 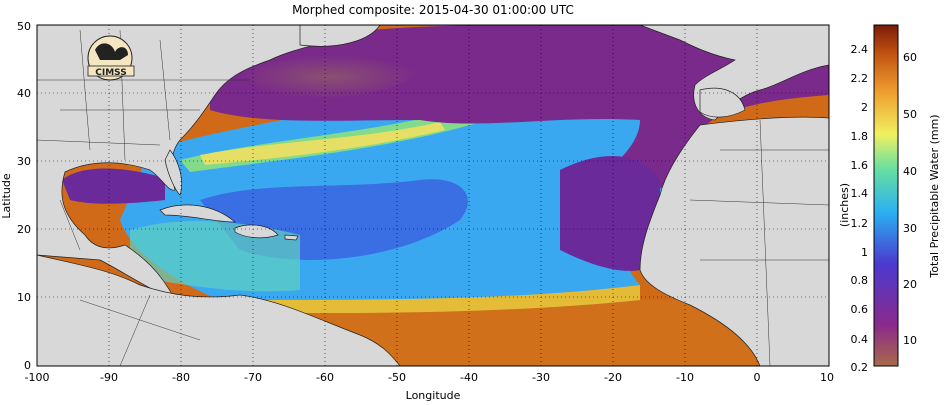 What do you see at coordinates (860, 280) in the screenshot?
I see `inch-tick-label: 0.8` at bounding box center [860, 280].